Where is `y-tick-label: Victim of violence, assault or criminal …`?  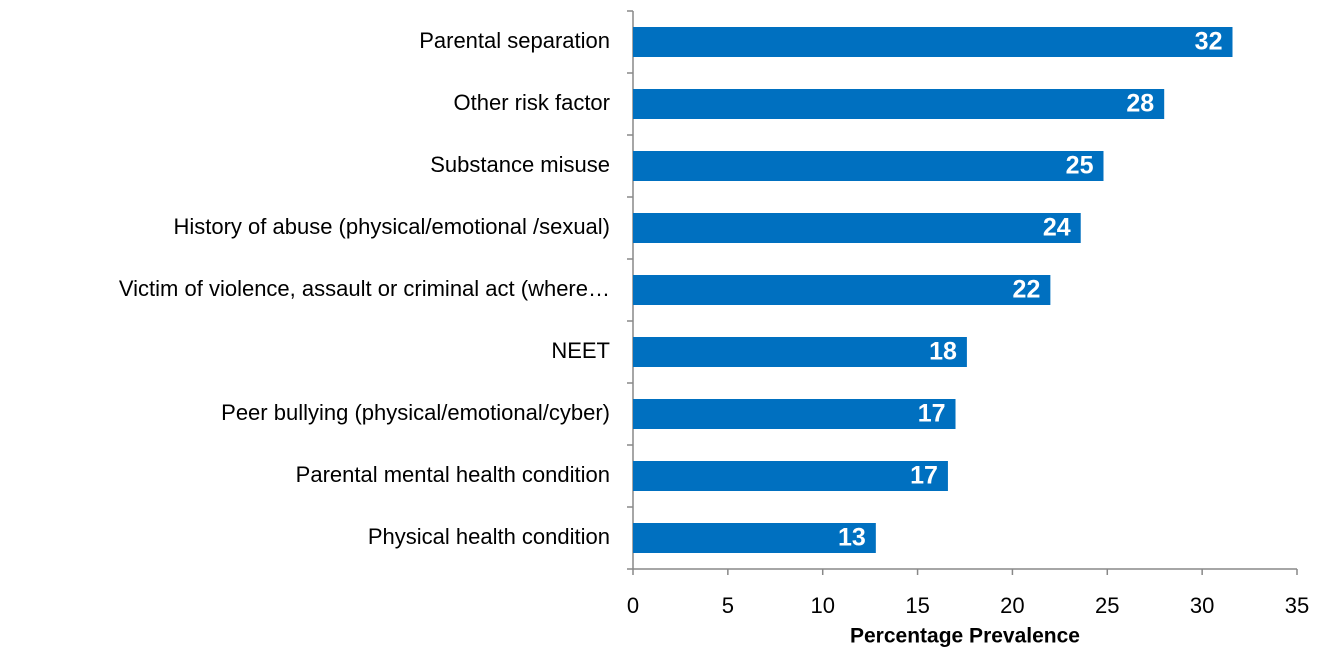
y-tick-label: Victim of violence, assault or criminal … is located at coordinates (364, 288).